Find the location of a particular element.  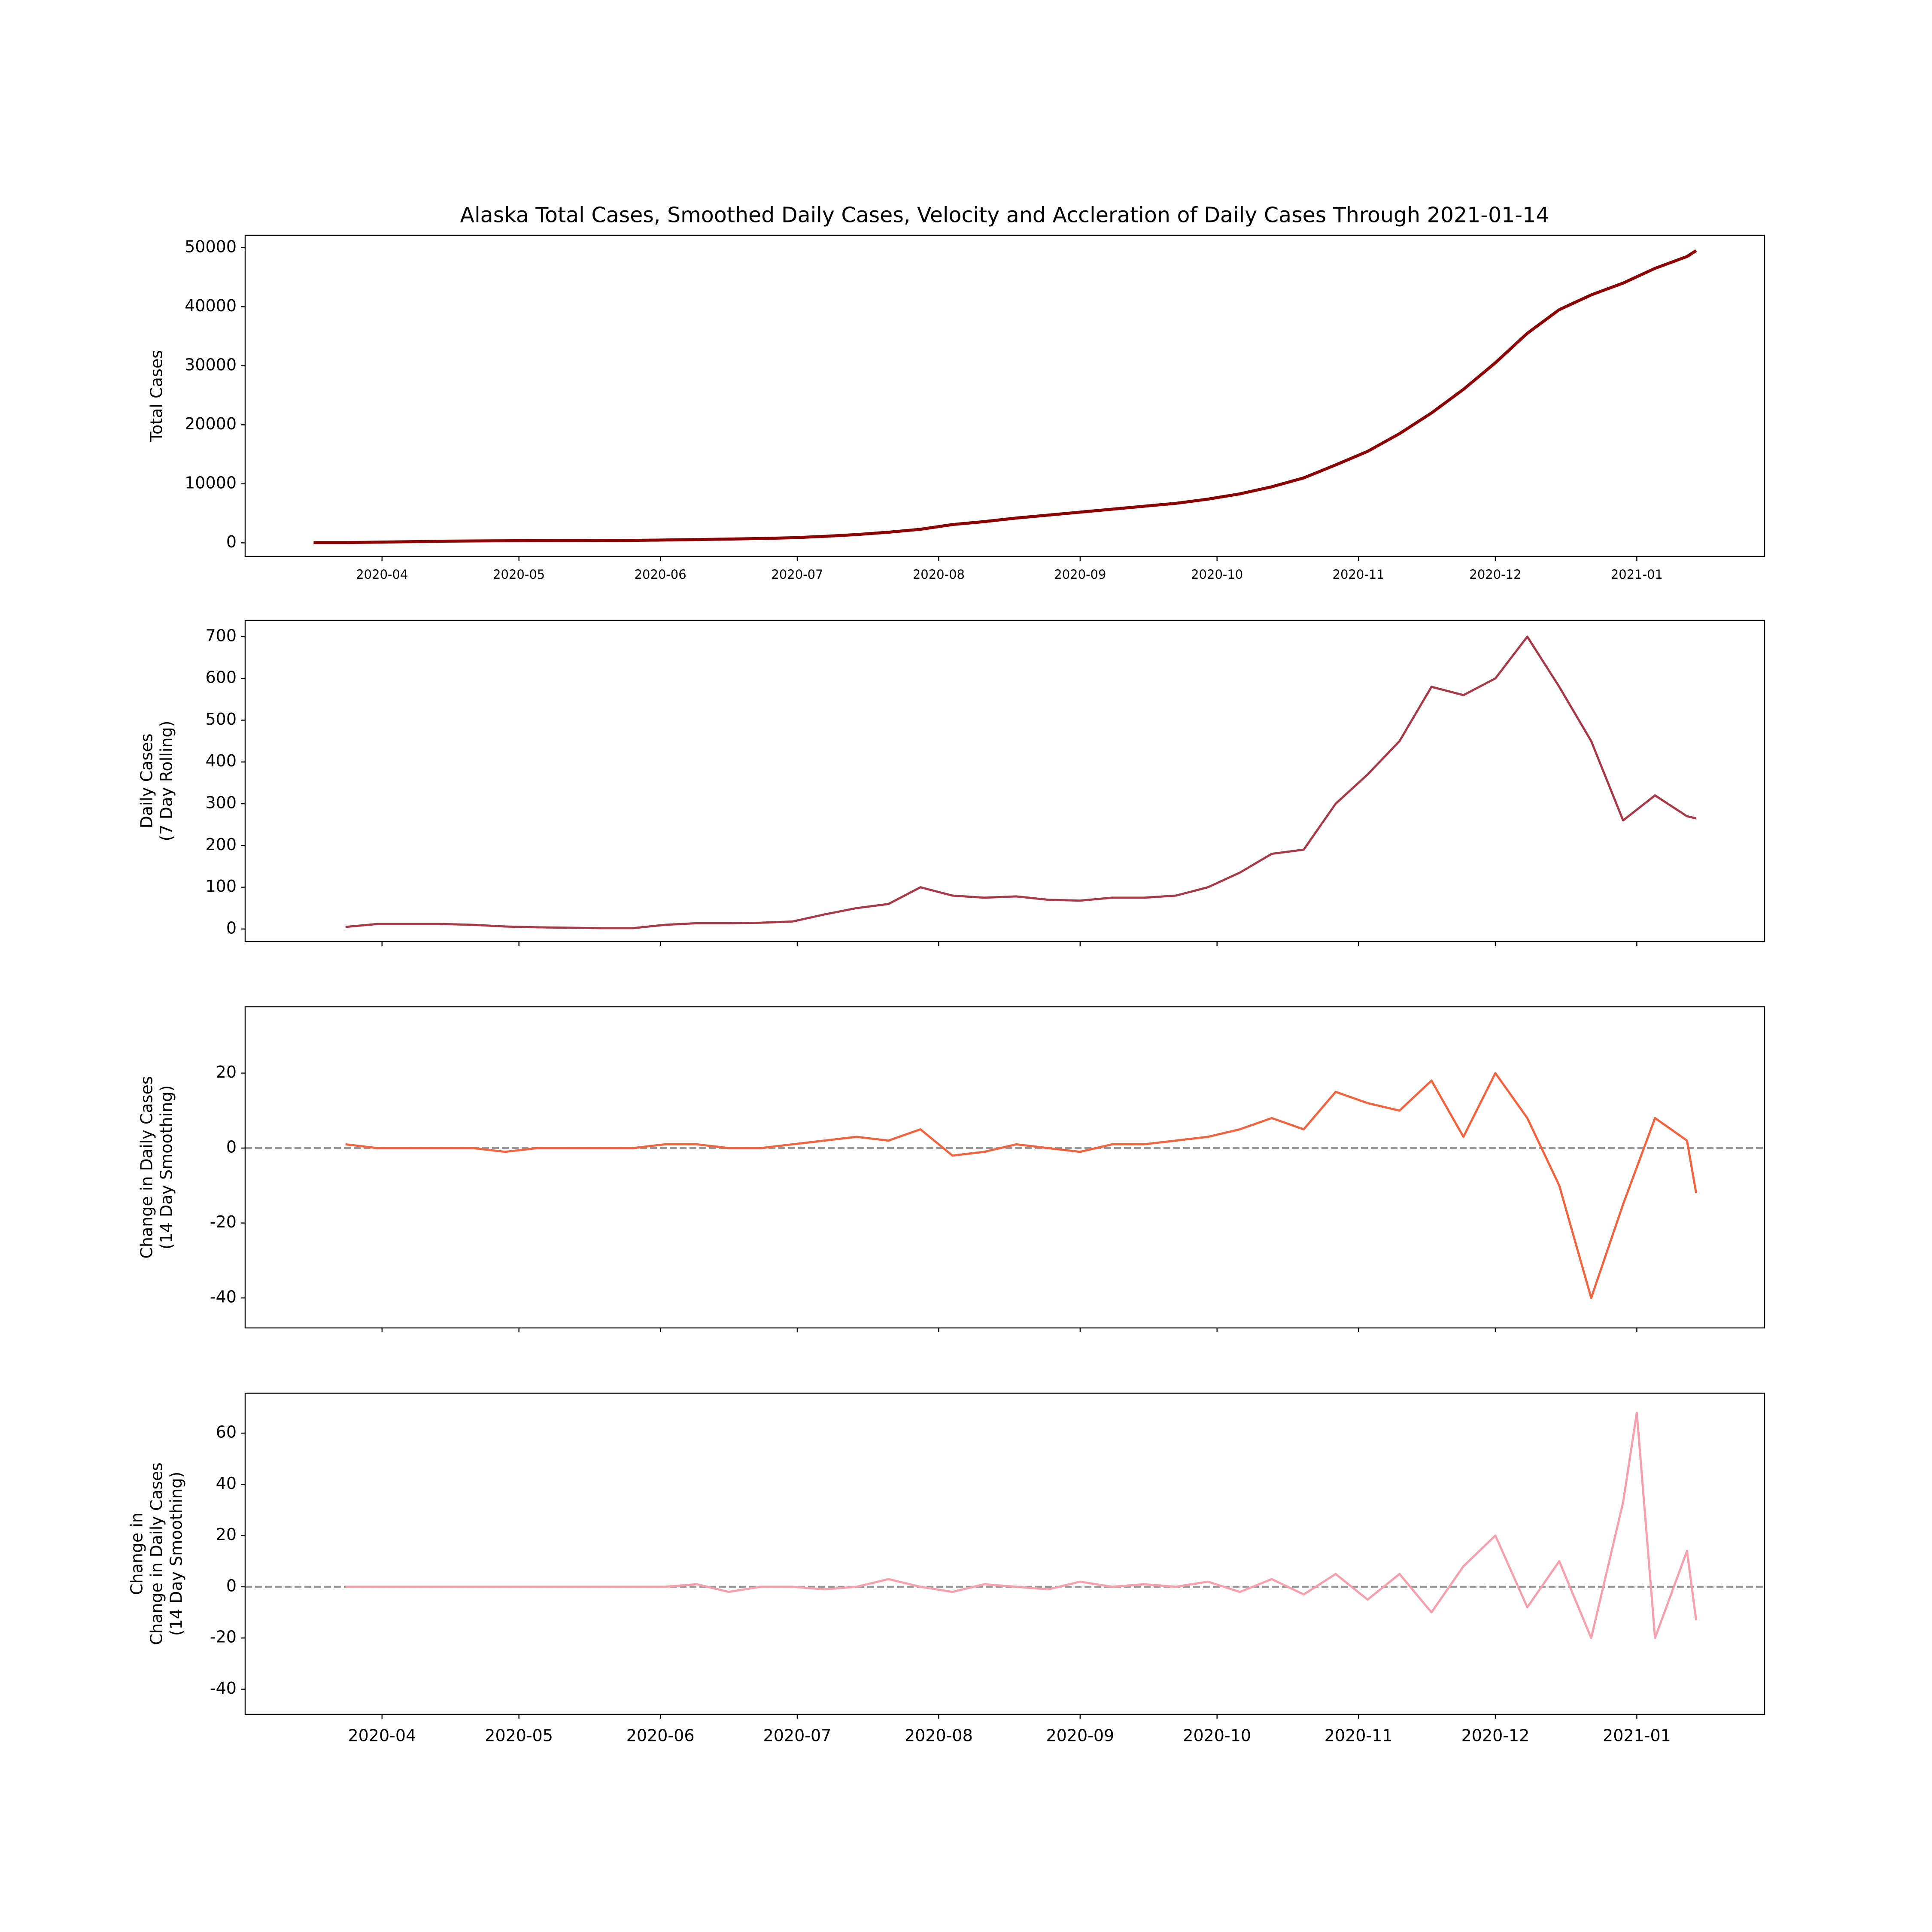

y-tick-label: 40000 is located at coordinates (211, 305).